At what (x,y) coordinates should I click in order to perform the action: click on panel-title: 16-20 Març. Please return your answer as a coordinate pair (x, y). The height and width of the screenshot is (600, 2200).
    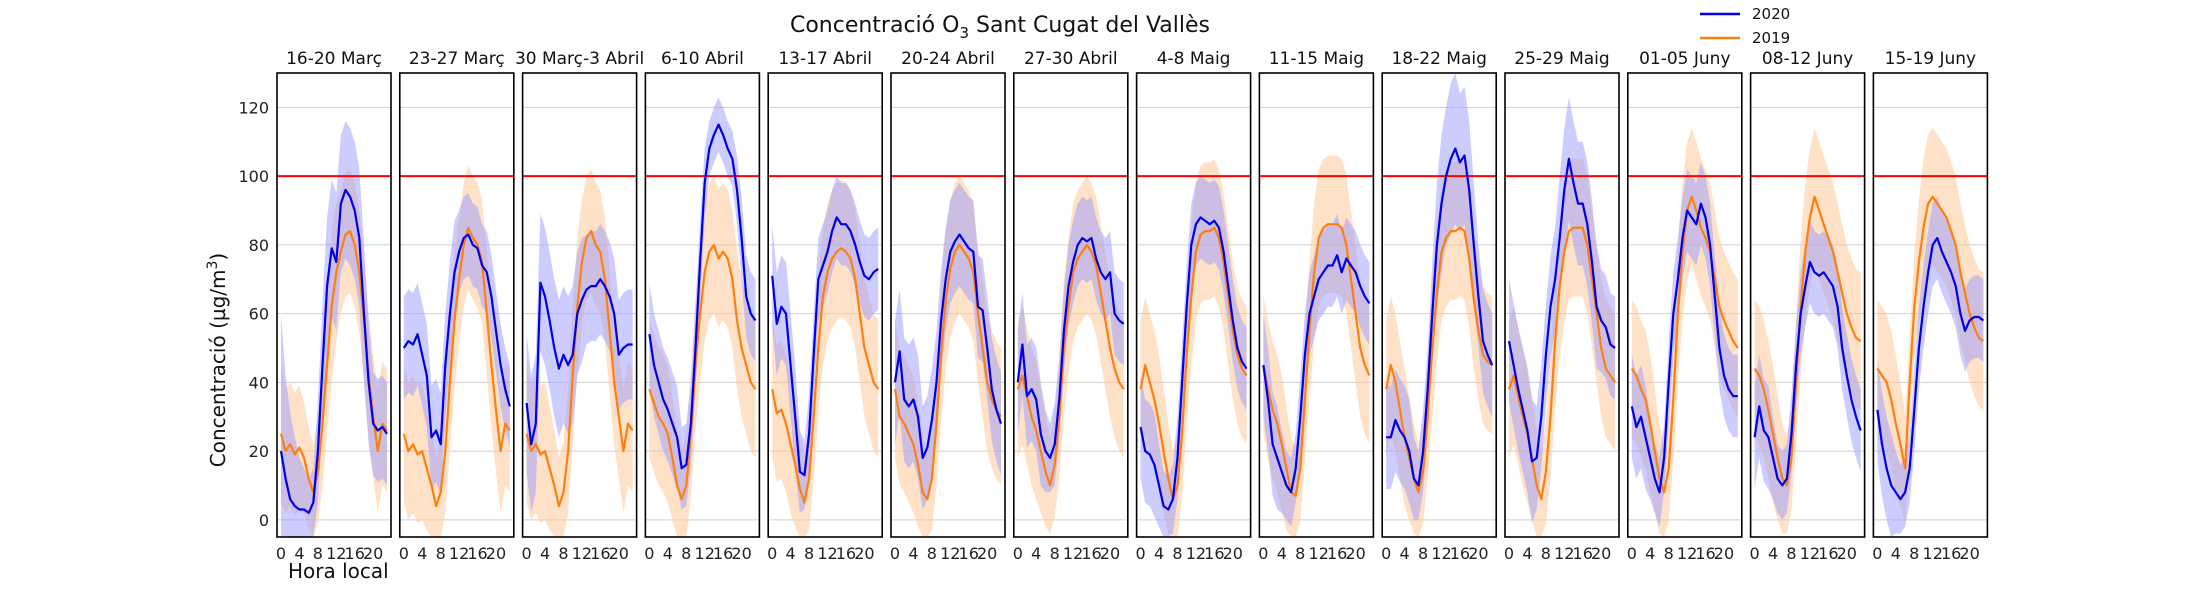
    Looking at the image, I should click on (334, 59).